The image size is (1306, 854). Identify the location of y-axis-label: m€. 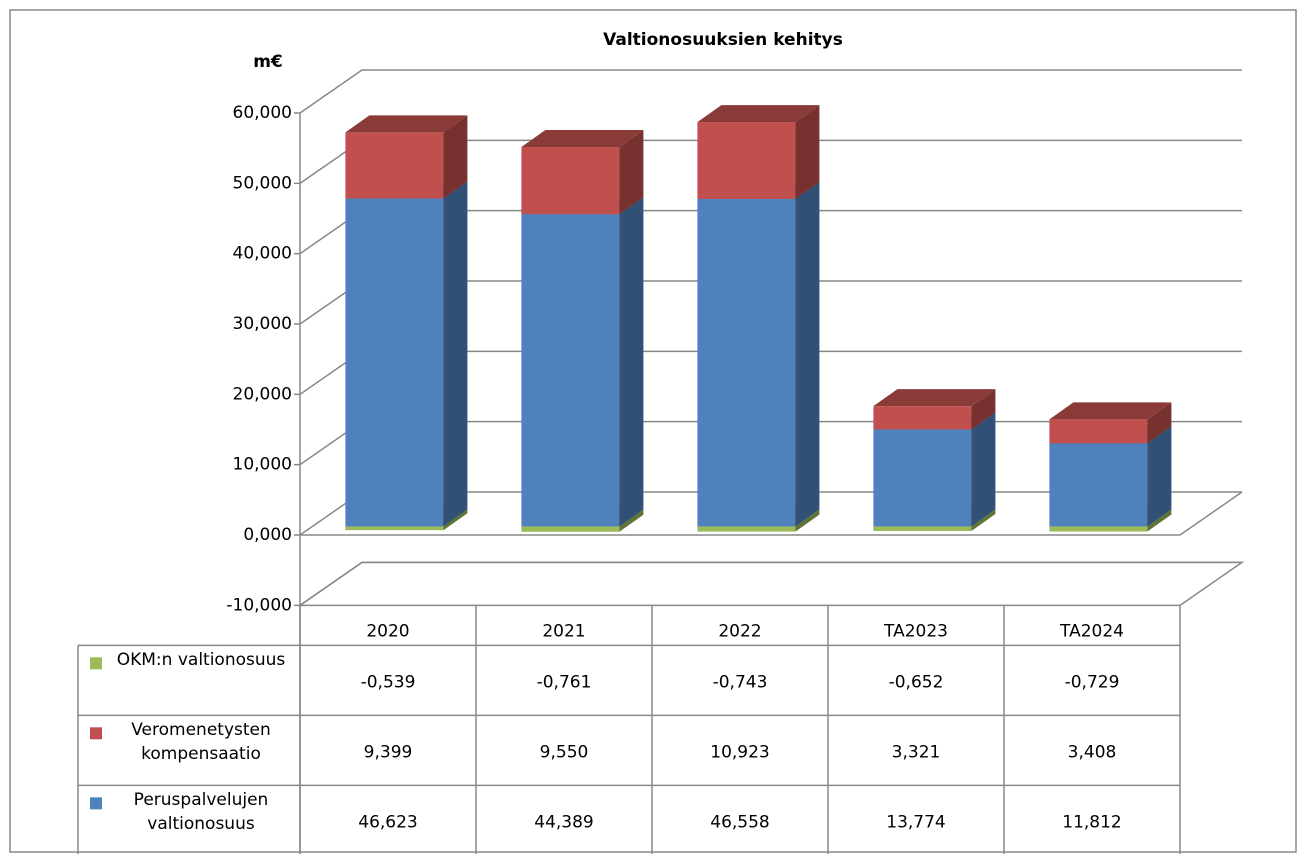
(268, 62).